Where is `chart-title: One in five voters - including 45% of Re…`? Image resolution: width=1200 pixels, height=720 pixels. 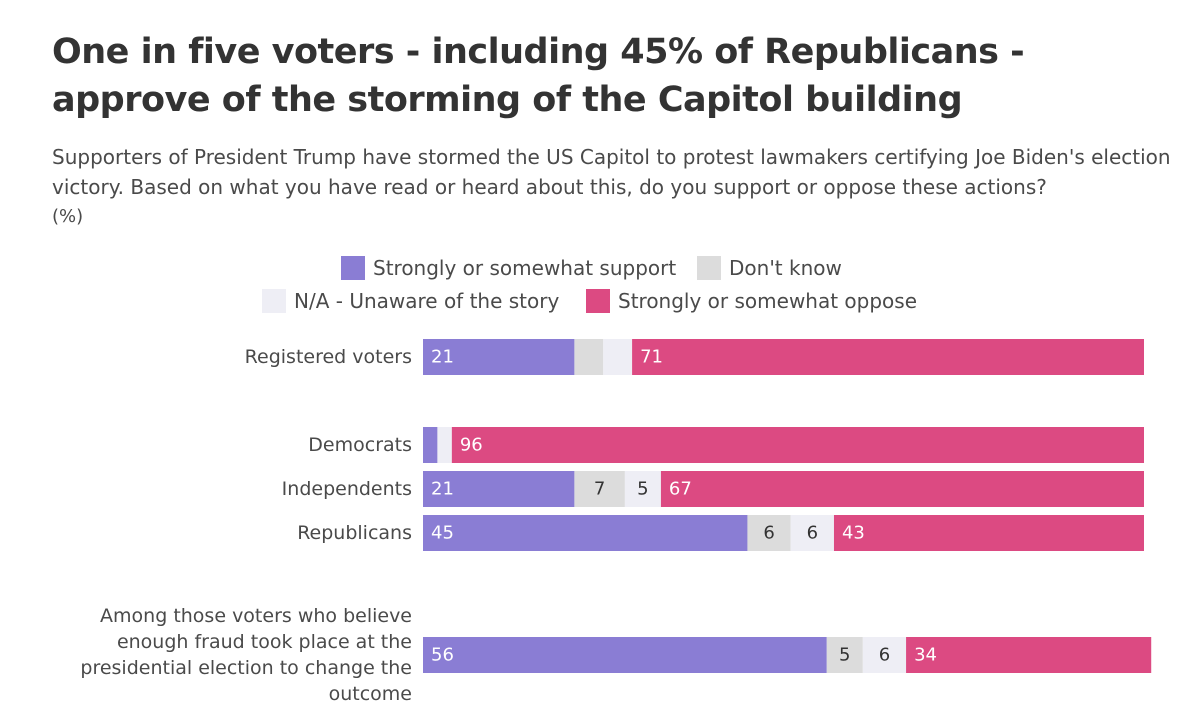
chart-title: One in five voters - including 45% of Re… is located at coordinates (538, 76).